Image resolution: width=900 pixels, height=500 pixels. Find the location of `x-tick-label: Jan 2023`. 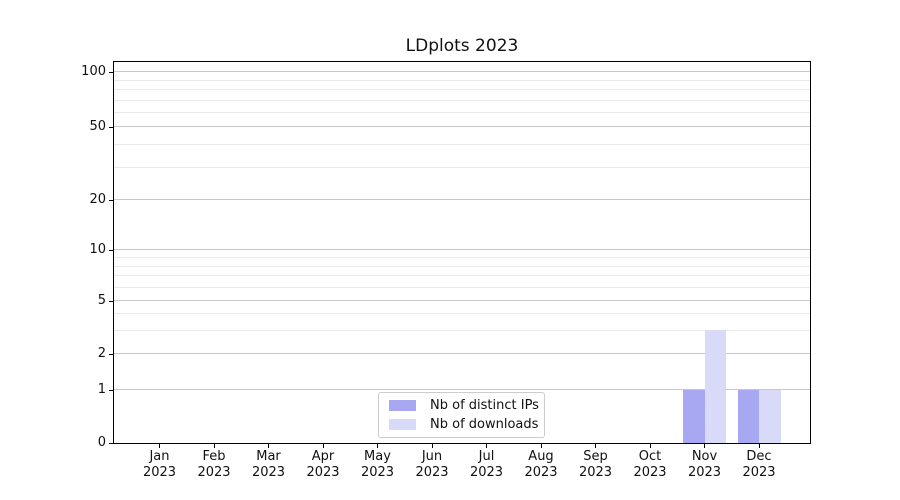

x-tick-label: Jan 2023 is located at coordinates (160, 464).